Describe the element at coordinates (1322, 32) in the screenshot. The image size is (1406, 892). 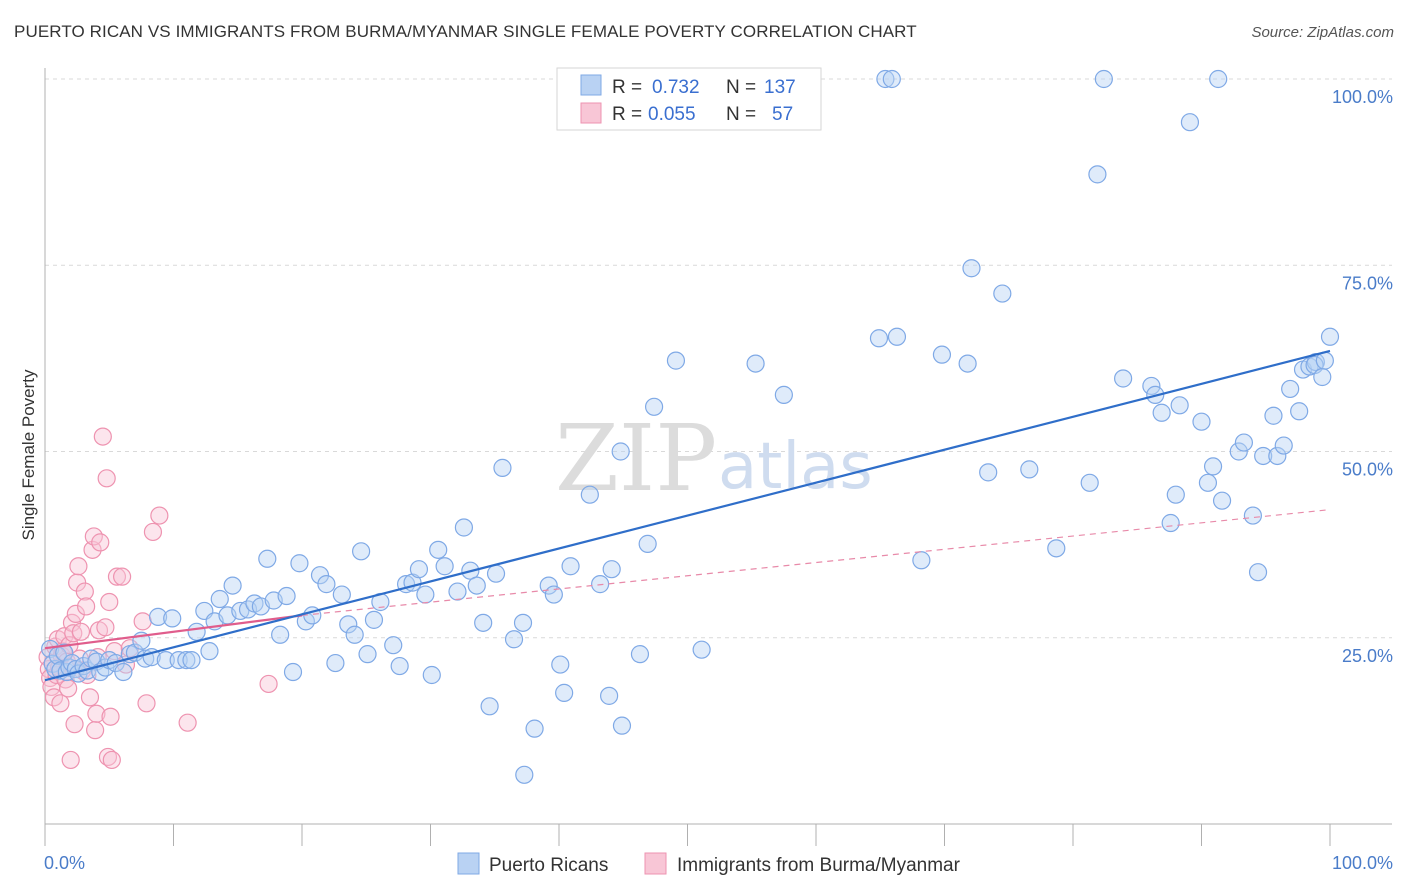
I see `source-label: Source: ZipAtlas.com` at that location.